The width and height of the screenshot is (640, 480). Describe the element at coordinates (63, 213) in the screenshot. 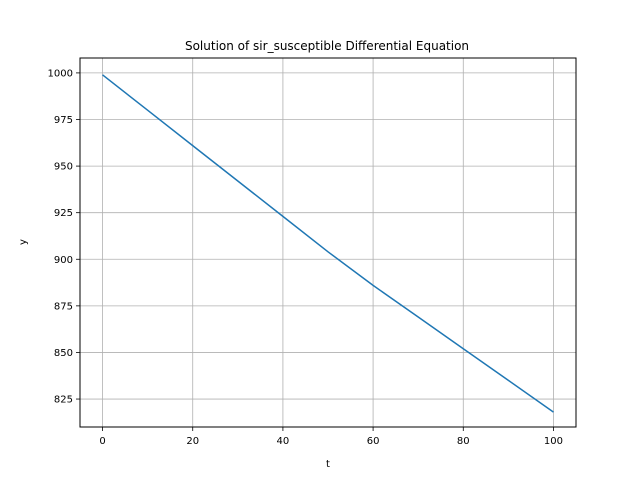

I see `y-tick-label: 925` at that location.